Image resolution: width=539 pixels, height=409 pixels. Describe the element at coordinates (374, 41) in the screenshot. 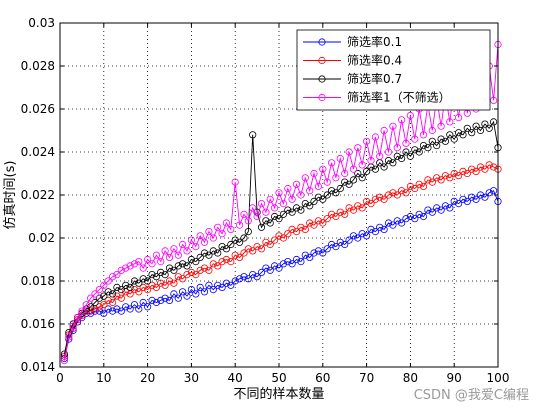

I see `legend-label: 筛选率0.1` at that location.